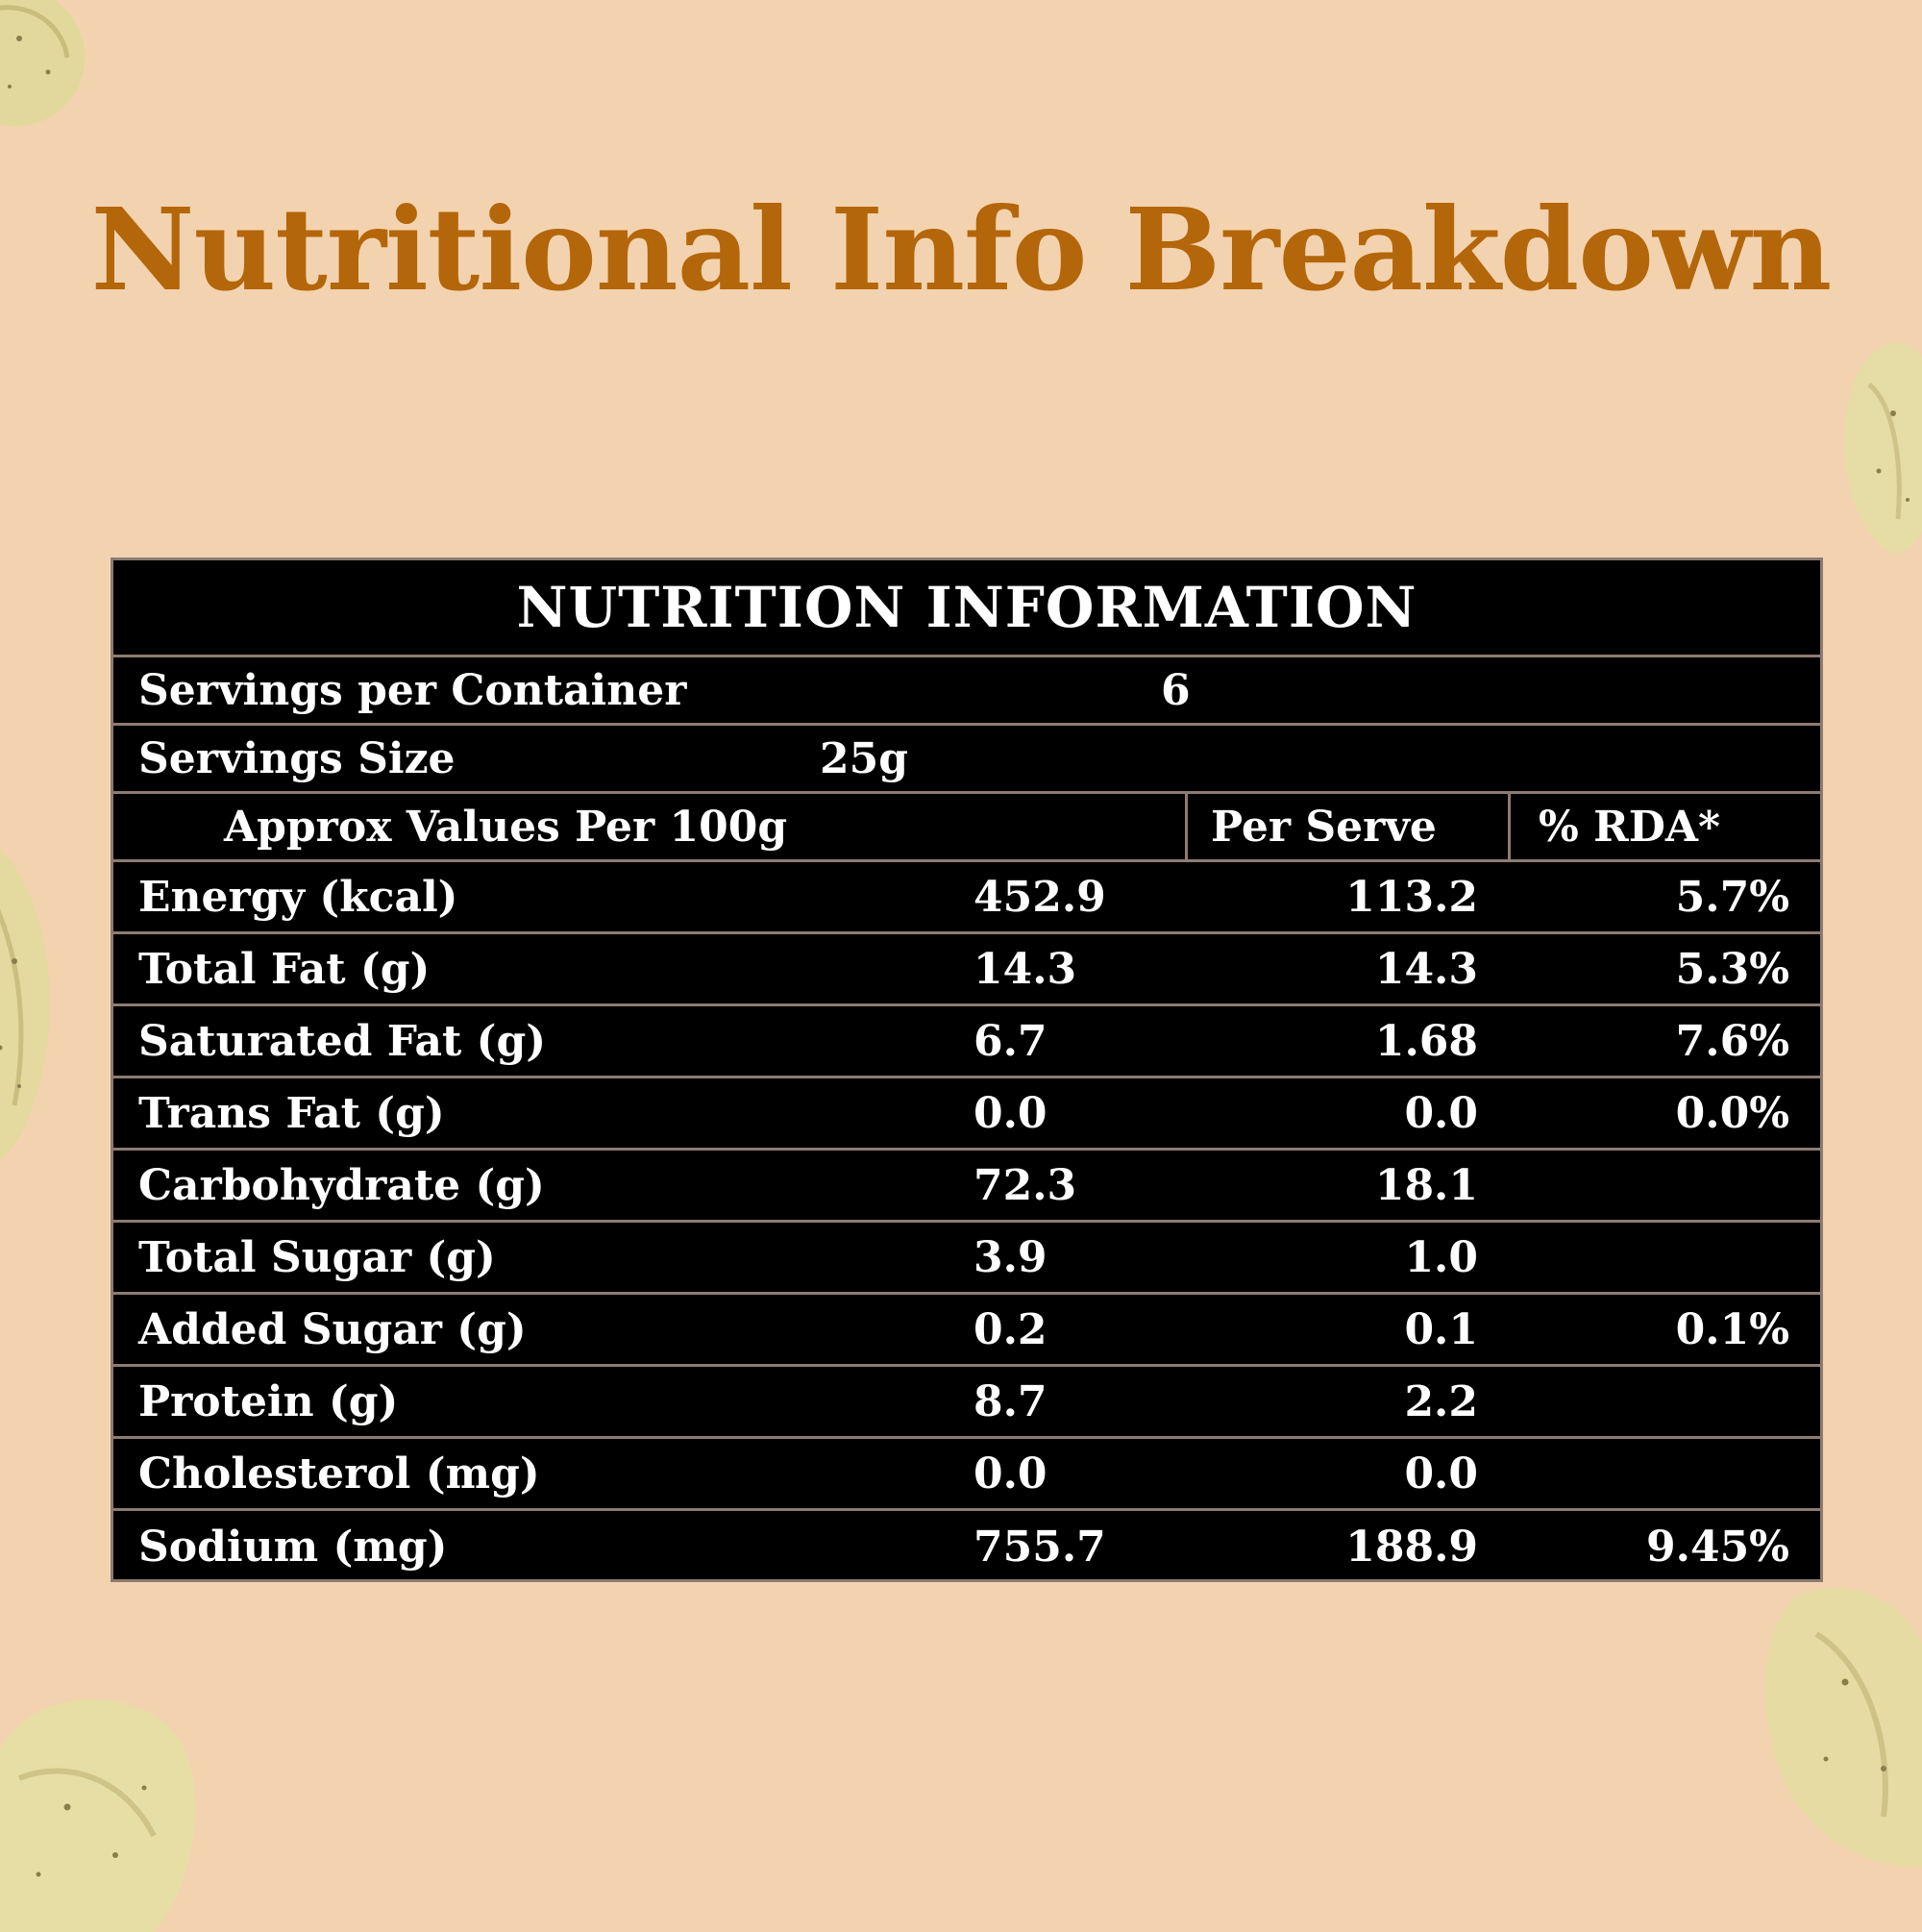 This screenshot has height=1932, width=1922. Describe the element at coordinates (291, 1113) in the screenshot. I see `nutrient-name: Trans Fat (g)` at that location.